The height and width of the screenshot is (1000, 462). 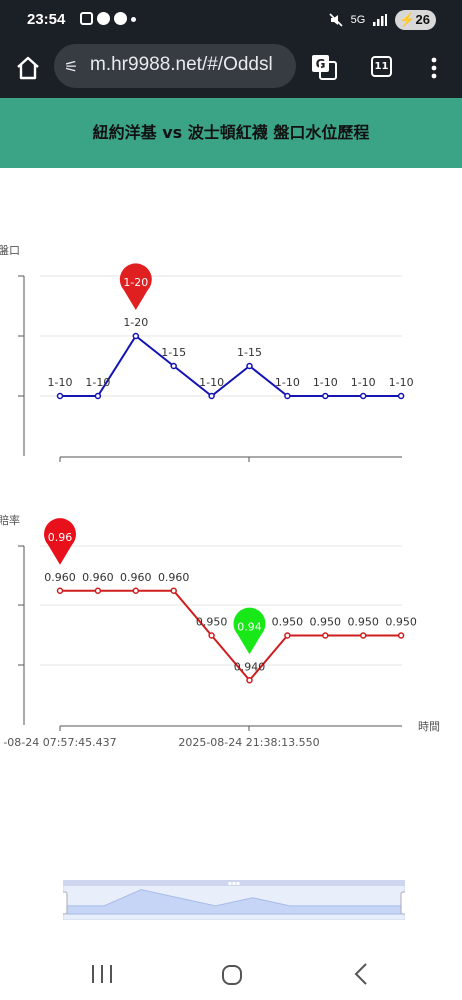 I want to click on more-menu-icon, so click(x=434, y=68).